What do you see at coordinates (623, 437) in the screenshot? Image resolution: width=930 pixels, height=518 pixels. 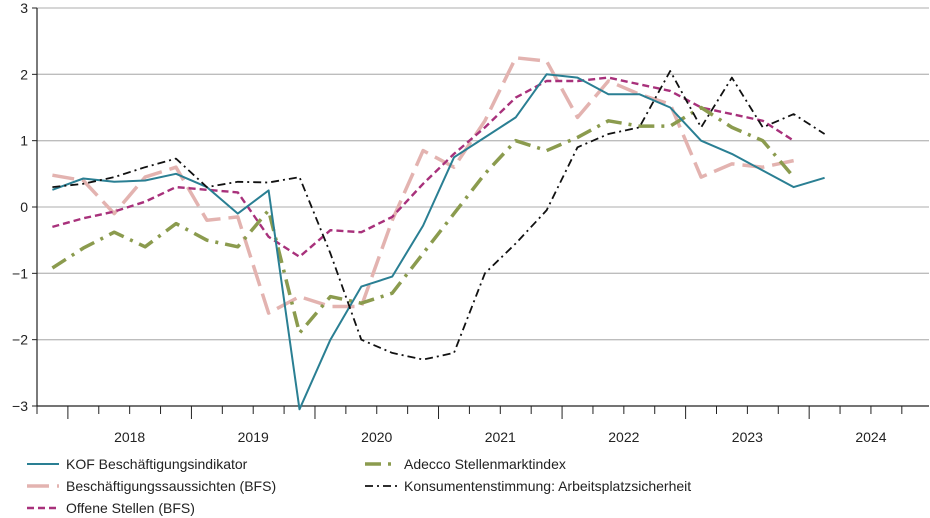 I see `x-year-label: 2022` at bounding box center [623, 437].